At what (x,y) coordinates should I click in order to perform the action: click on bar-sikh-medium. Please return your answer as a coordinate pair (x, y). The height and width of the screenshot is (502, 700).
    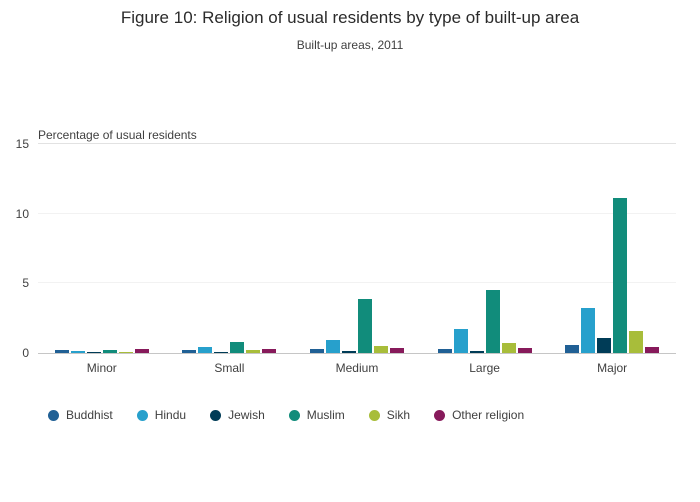
    Looking at the image, I should click on (380, 349).